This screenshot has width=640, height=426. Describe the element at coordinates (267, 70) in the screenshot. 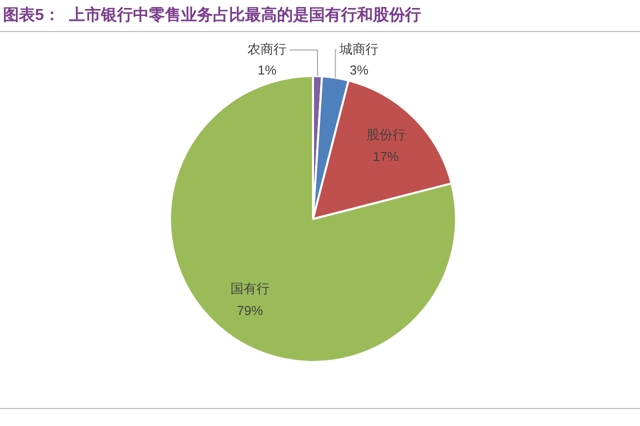

I see `data-label: 1%` at that location.